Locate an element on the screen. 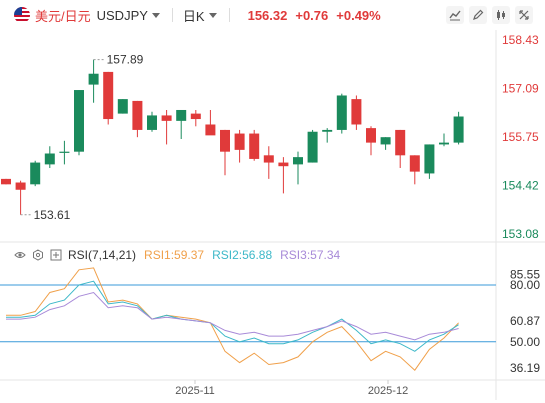 The image size is (545, 403). price-tick-label: 153.08 is located at coordinates (520, 234).